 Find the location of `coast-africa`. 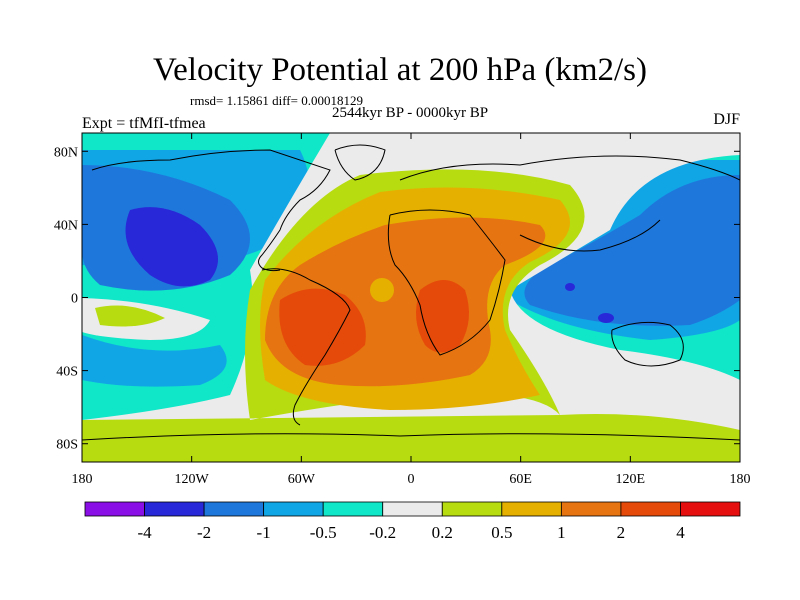

coast-africa is located at coordinates (446, 282).